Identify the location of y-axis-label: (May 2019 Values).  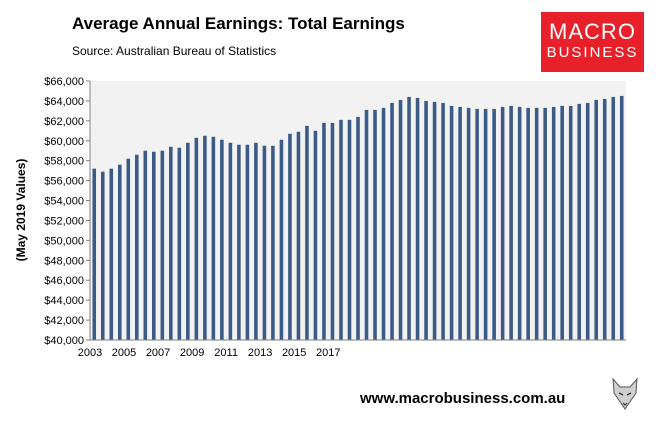
(21, 210).